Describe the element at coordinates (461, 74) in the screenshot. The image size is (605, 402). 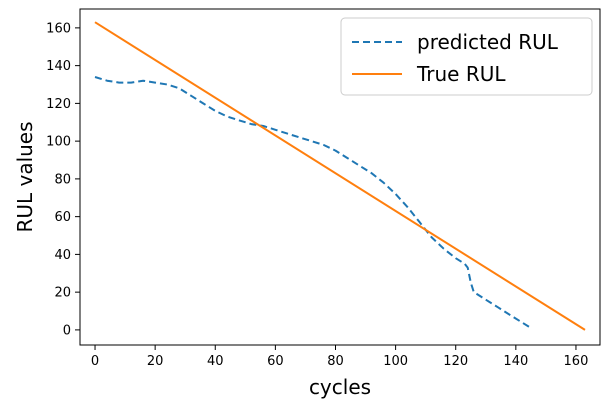
I see `legend-label-true-rul: True RUL` at that location.